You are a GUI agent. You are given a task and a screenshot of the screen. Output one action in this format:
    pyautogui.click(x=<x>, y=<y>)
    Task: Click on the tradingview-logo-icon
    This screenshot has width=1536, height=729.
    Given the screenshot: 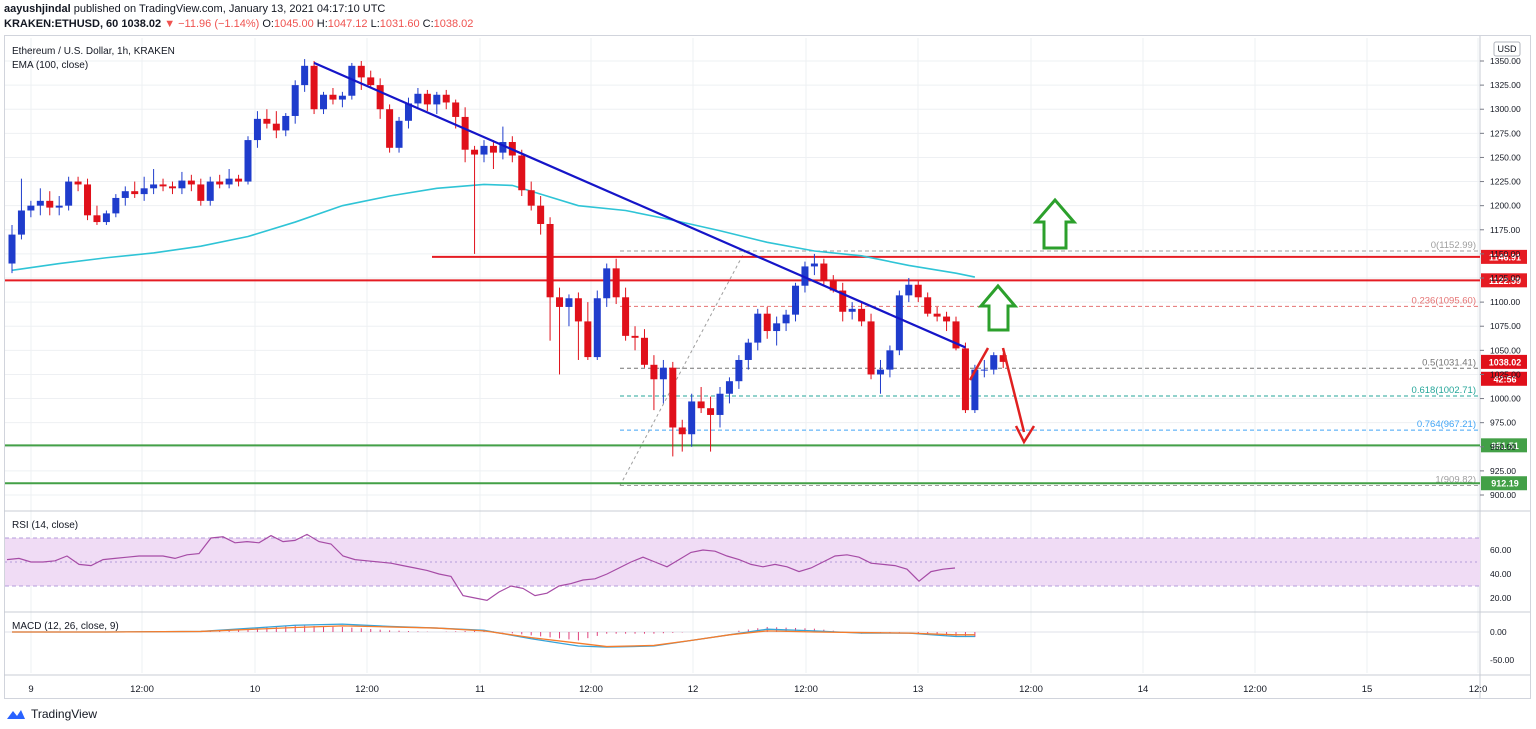 What is the action you would take?
    pyautogui.click(x=16, y=714)
    